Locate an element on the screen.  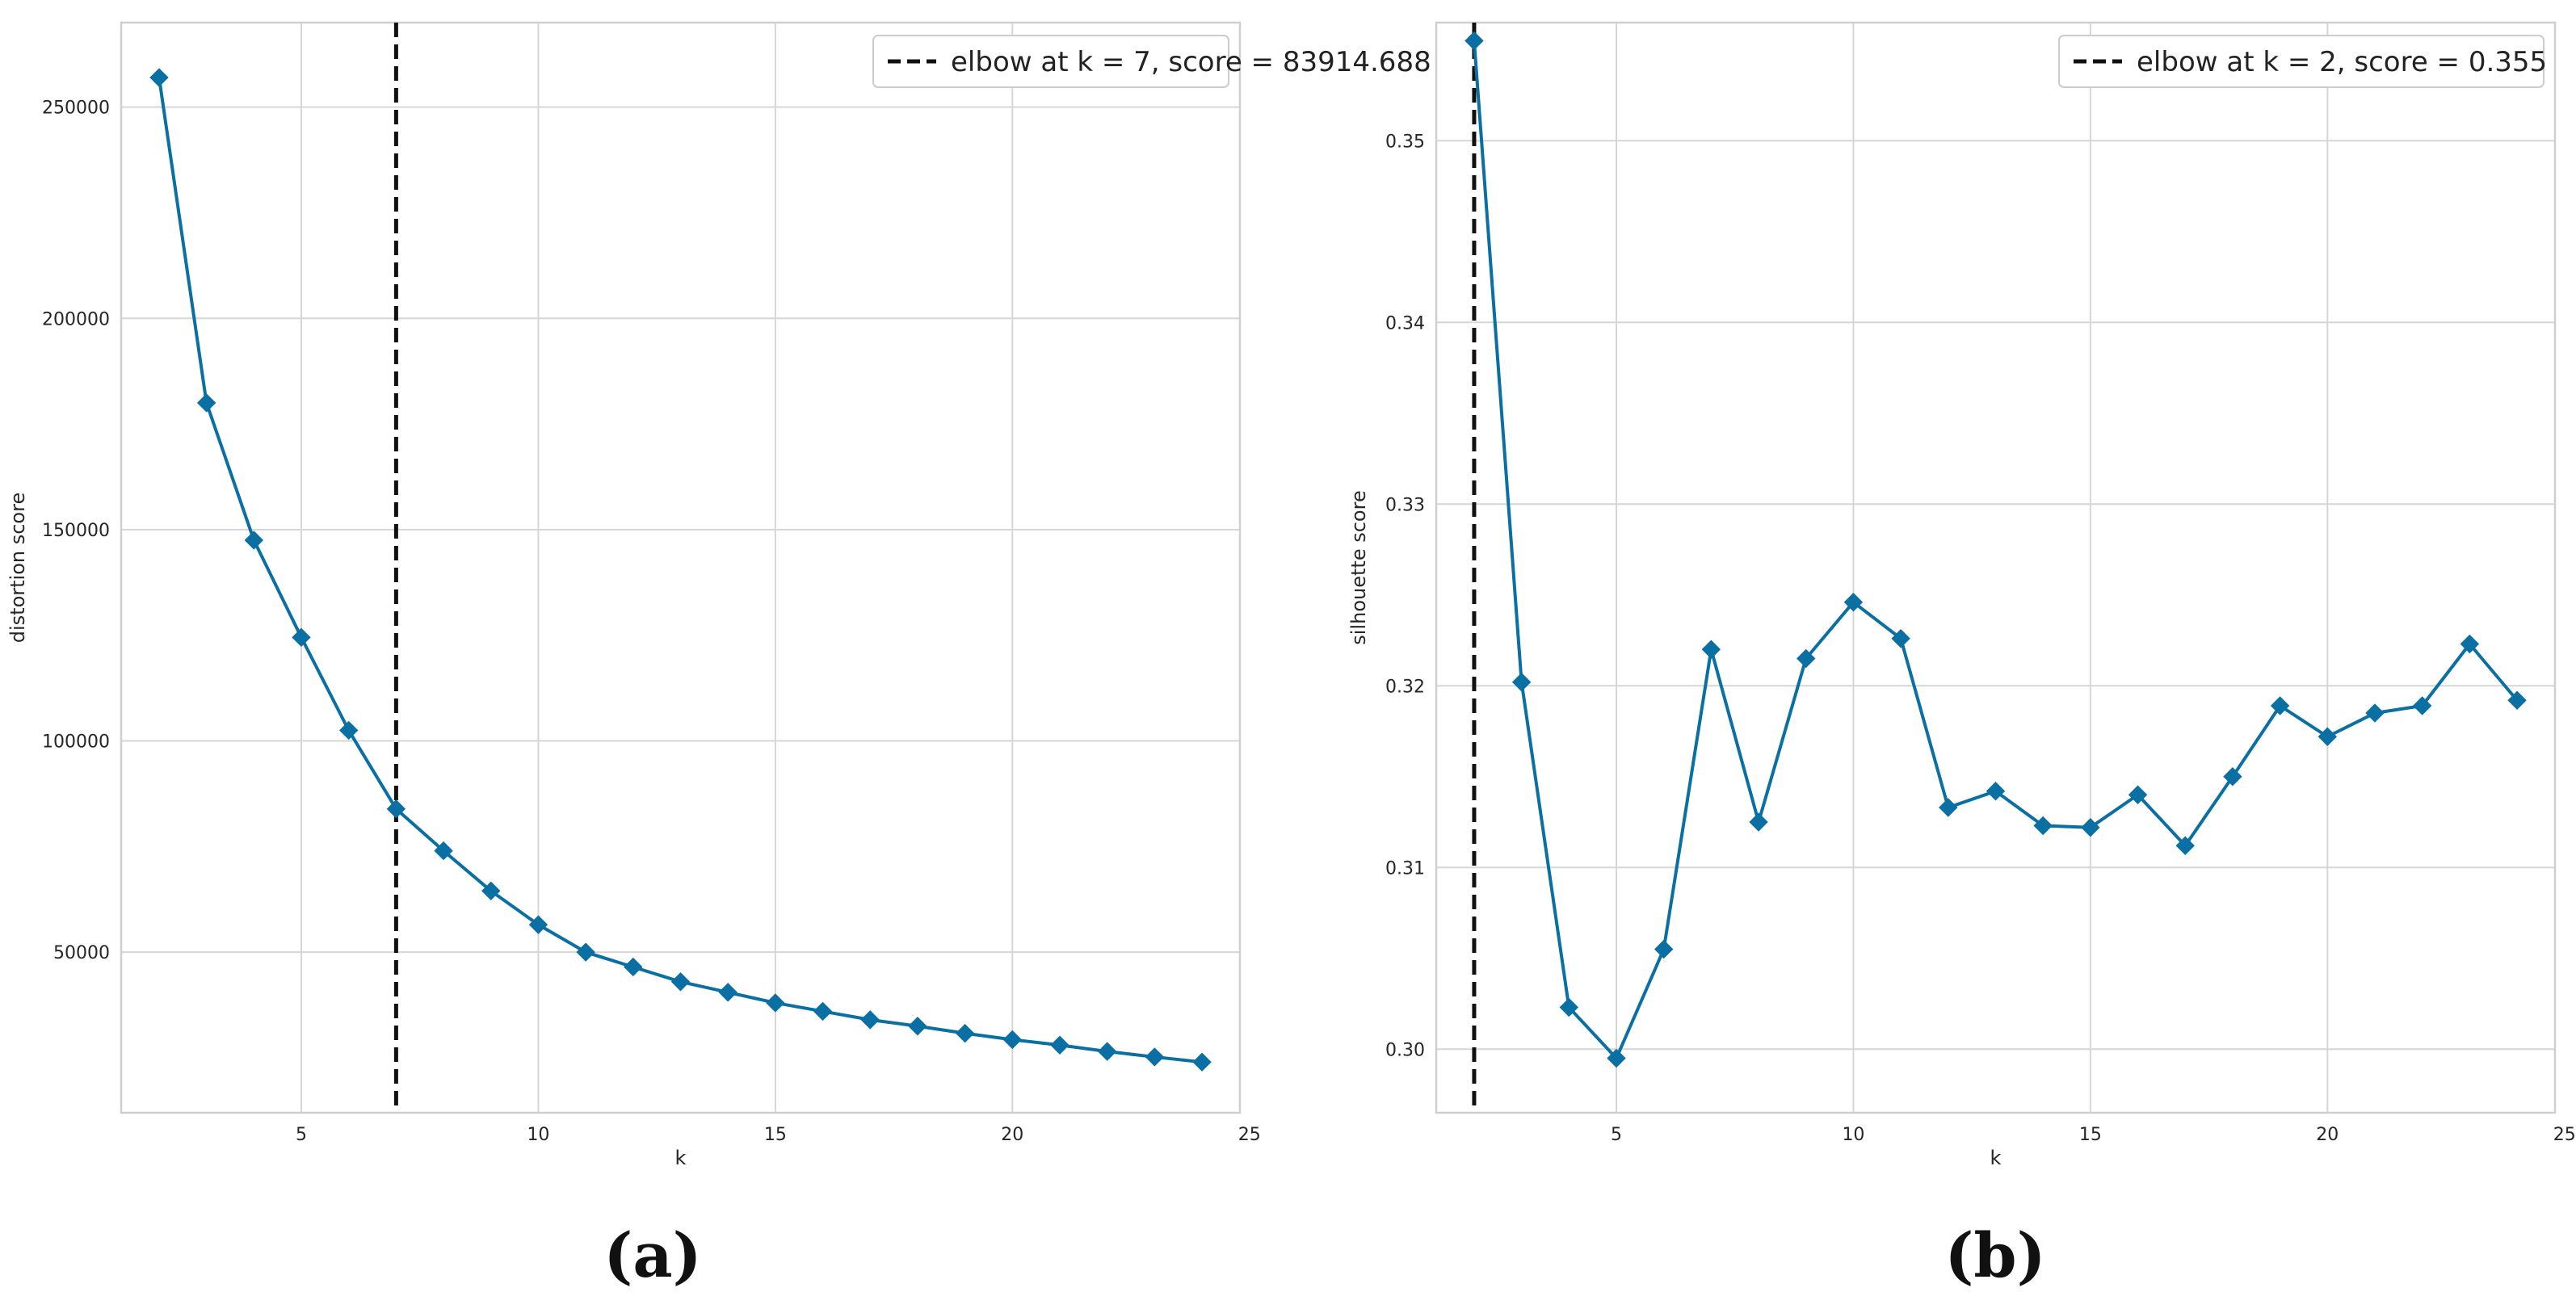
y-tick-label: 0.35 is located at coordinates (1405, 142).